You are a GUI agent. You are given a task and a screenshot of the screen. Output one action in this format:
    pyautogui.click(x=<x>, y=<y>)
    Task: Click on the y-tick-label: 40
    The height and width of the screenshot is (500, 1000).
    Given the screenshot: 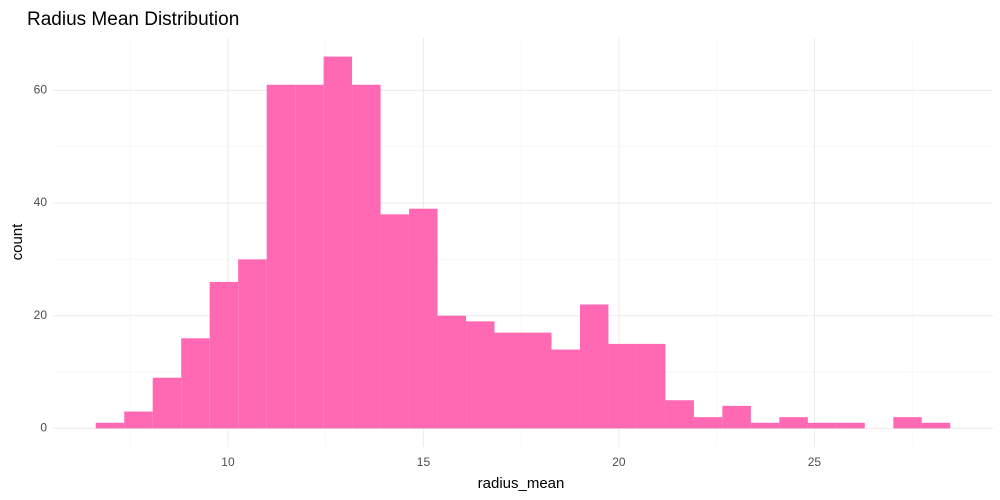 What is the action you would take?
    pyautogui.click(x=41, y=202)
    